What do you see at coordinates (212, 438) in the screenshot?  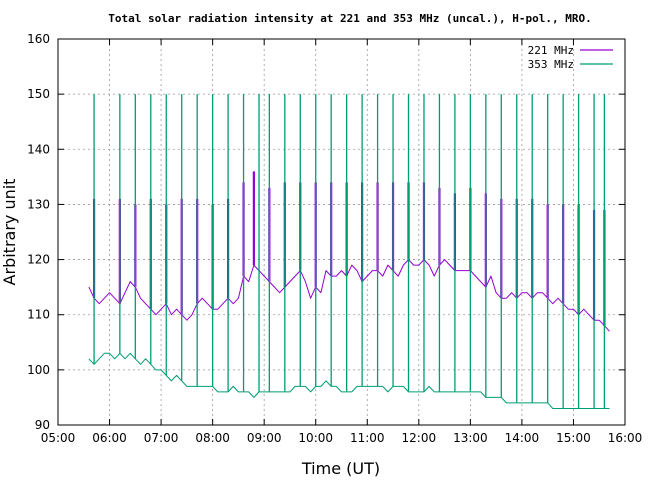 I see `x-tick-label: 08:00` at bounding box center [212, 438].